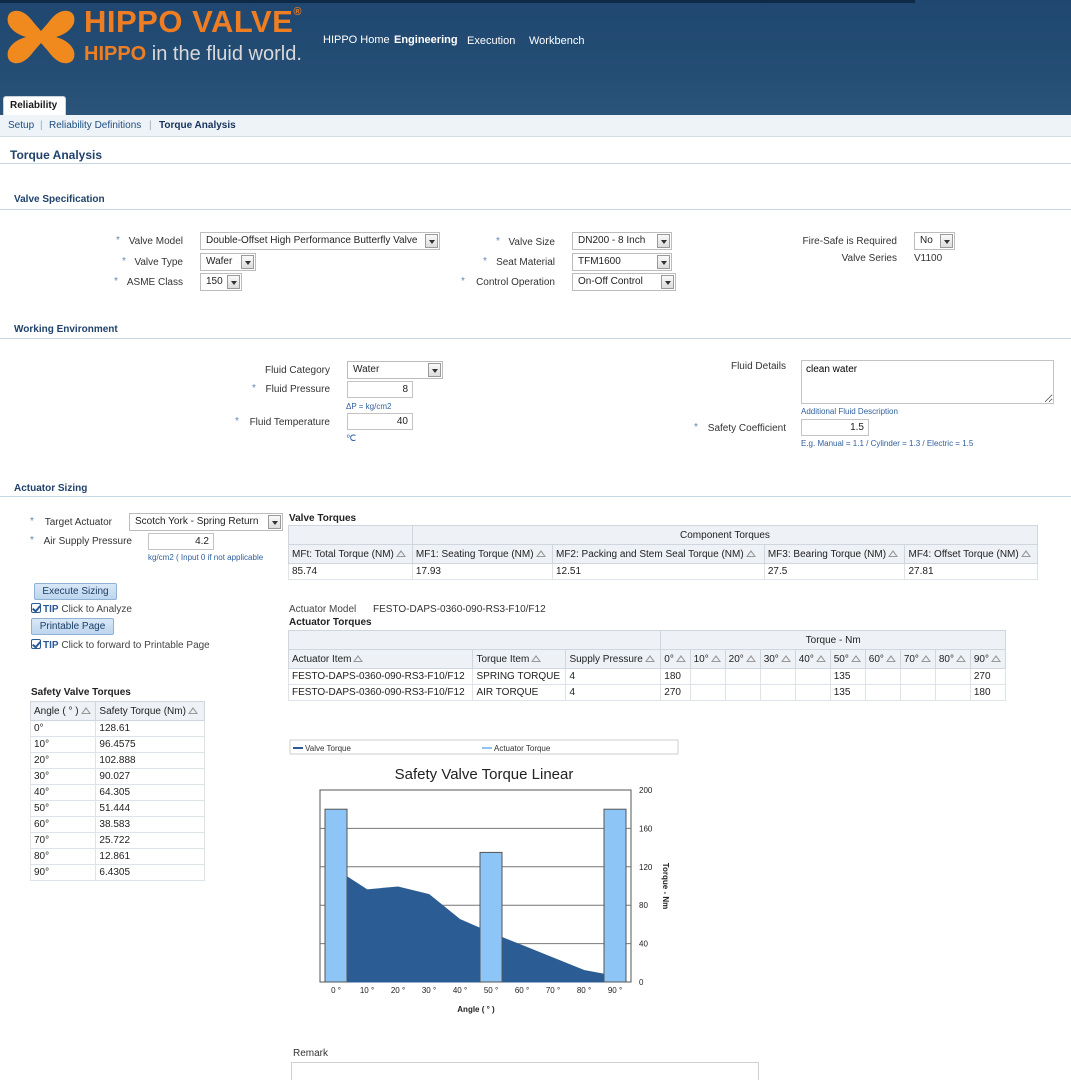 The image size is (1071, 1080). I want to click on fluid-category-select: Water, so click(395, 370).